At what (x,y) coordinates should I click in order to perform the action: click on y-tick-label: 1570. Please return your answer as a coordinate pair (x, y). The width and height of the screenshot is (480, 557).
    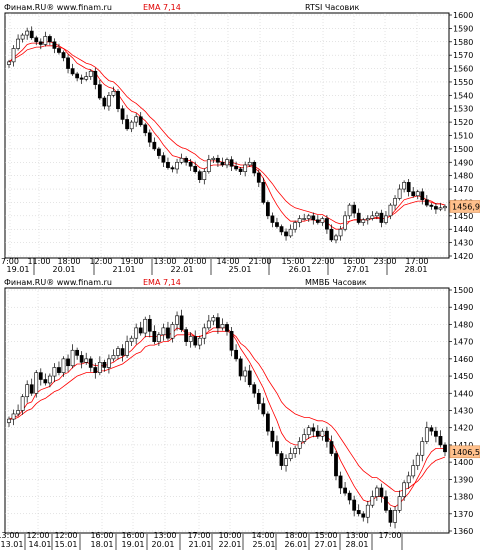
    Looking at the image, I should click on (463, 55).